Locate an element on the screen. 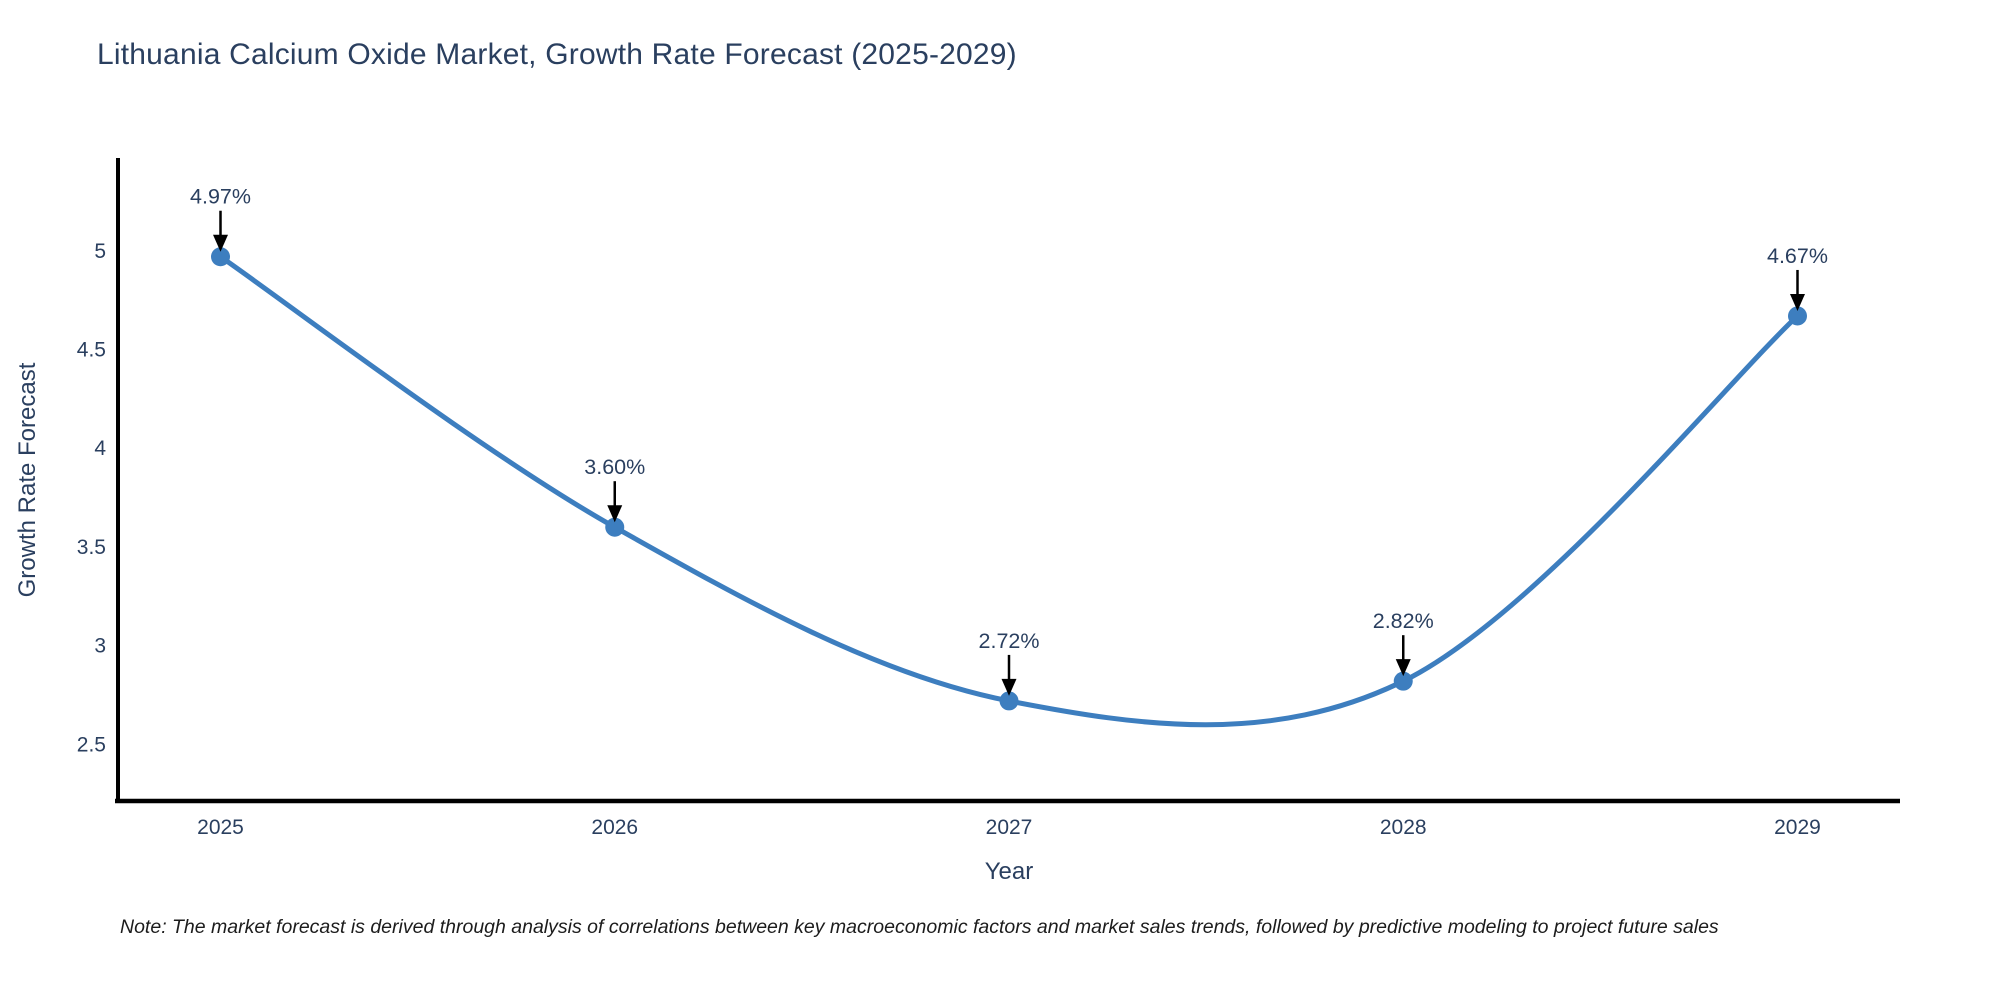 Image resolution: width=2000 pixels, height=1000 pixels. y-tick-label: 4.5 is located at coordinates (91, 350).